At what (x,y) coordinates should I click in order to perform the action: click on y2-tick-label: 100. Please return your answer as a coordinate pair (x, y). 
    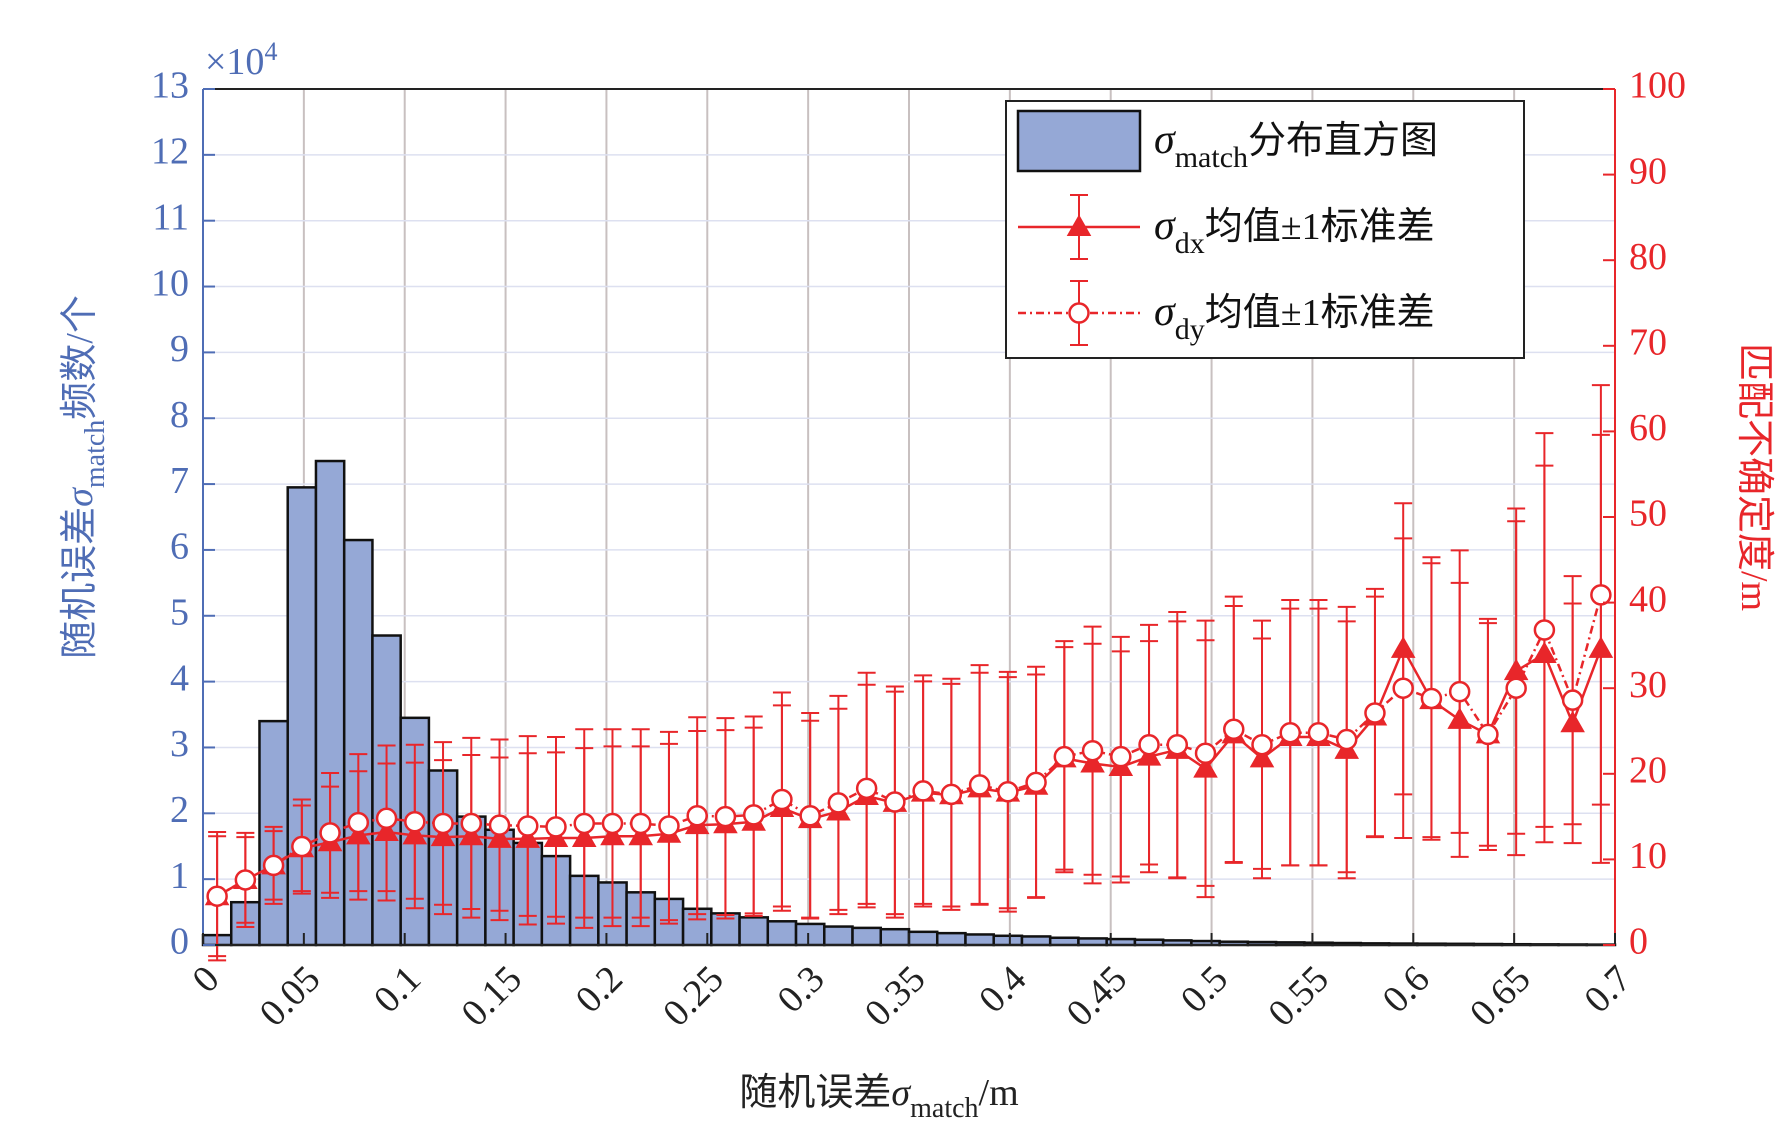
    Looking at the image, I should click on (1657, 86).